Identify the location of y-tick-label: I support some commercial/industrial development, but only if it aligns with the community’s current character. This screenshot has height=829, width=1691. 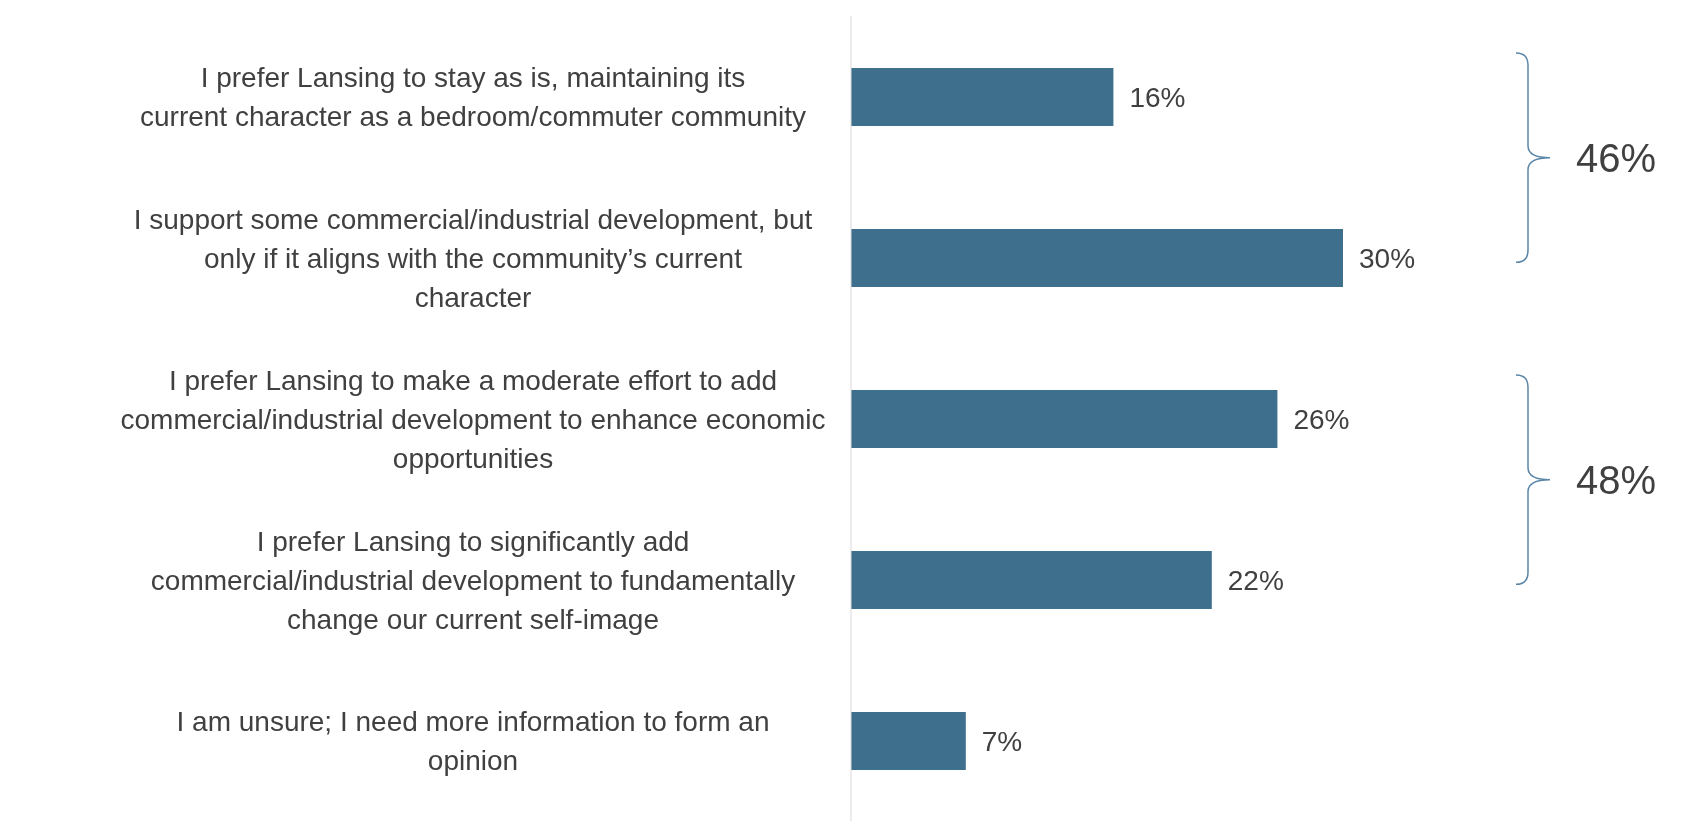
(473, 257).